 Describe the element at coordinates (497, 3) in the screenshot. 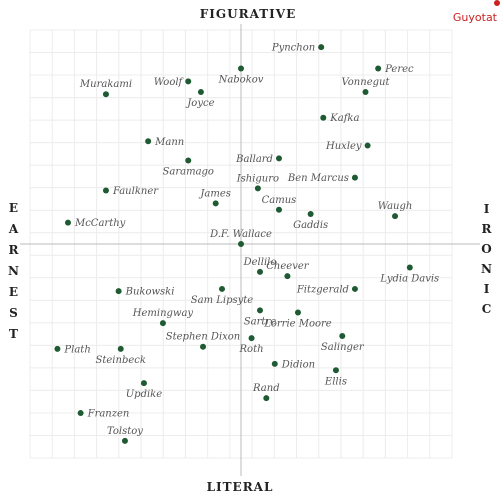

I see `corner-point` at that location.